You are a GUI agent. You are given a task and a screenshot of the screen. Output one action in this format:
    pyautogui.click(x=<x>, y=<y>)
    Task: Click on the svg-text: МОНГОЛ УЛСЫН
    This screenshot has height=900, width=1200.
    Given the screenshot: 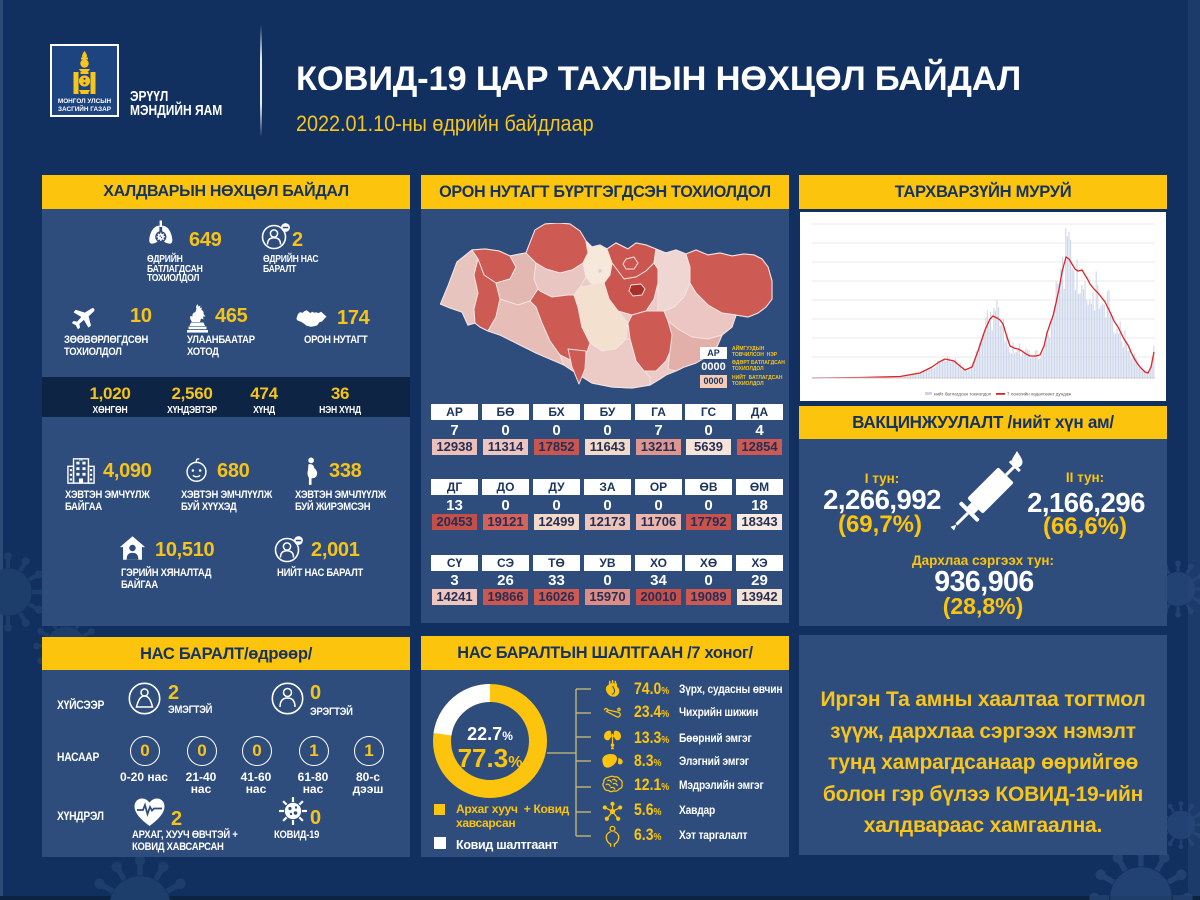 What is the action you would take?
    pyautogui.click(x=85, y=101)
    